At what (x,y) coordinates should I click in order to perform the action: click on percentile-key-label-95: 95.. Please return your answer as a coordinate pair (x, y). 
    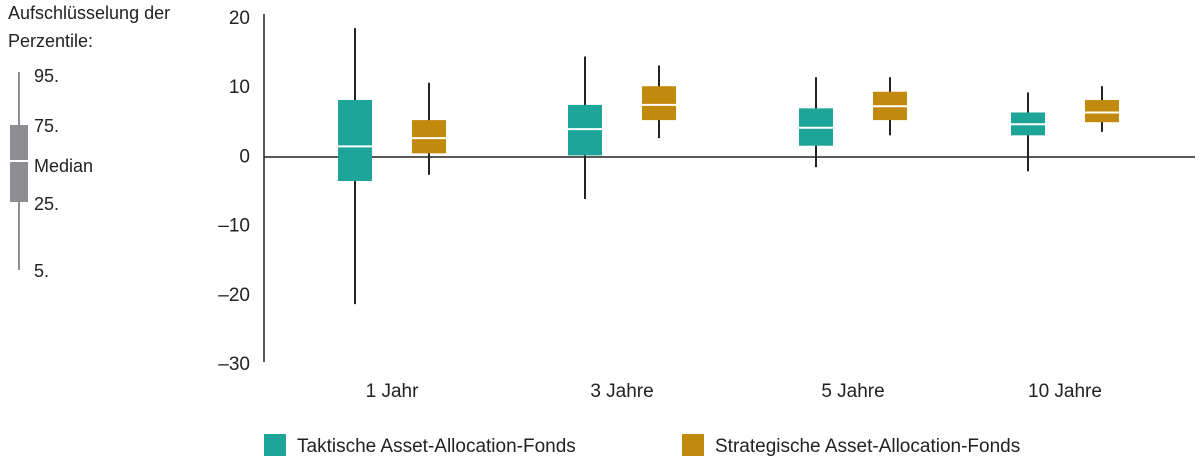
    Looking at the image, I should click on (46, 76).